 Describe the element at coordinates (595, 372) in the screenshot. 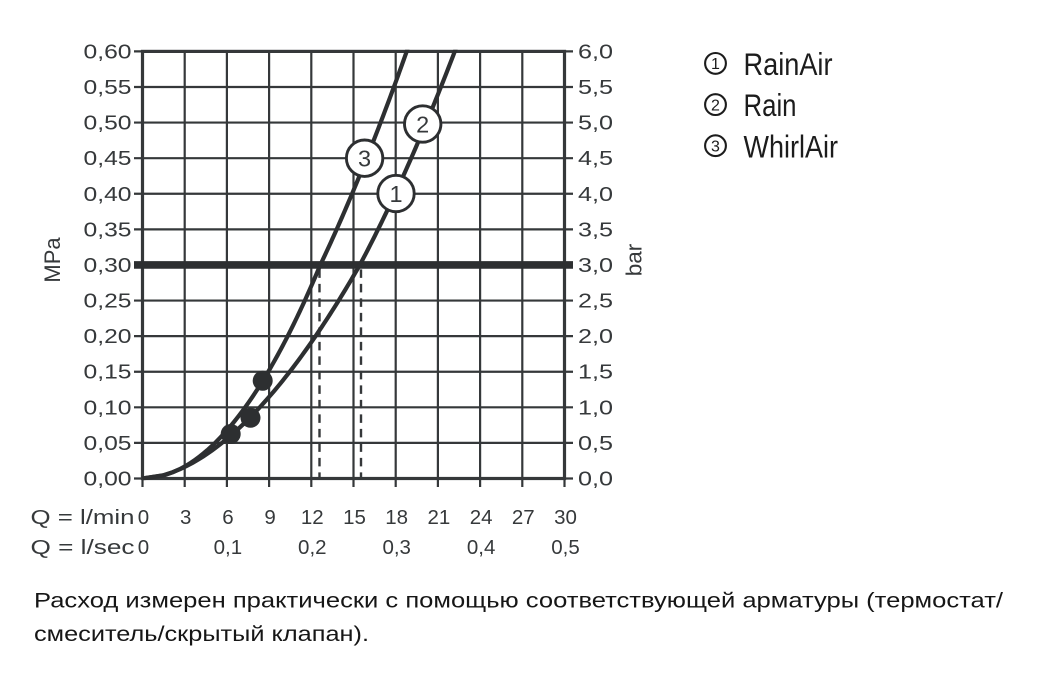

I see `svg-text: 1,5` at that location.